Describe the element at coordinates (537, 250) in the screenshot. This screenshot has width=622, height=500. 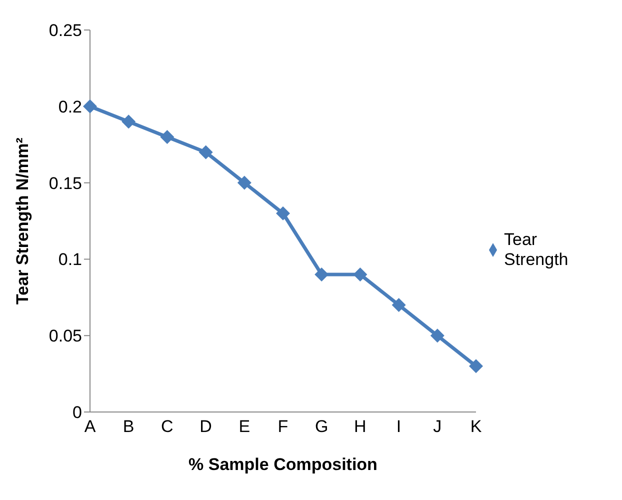
I see `legend-label: Tear Strength` at that location.